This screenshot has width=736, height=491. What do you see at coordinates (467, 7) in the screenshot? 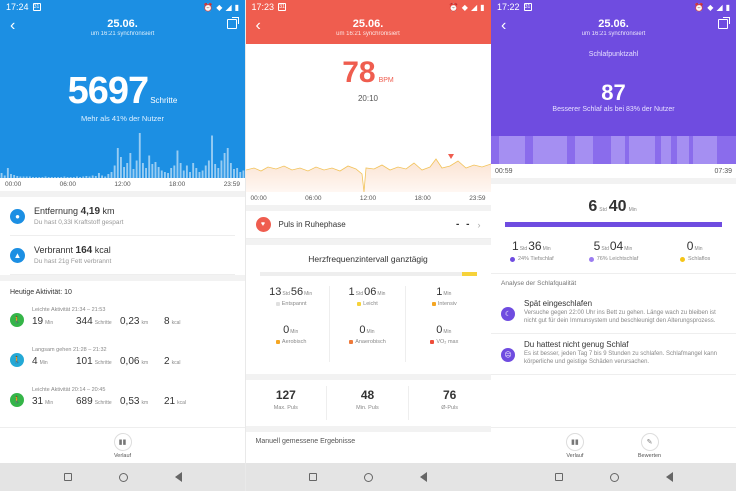
I see `status-icons: ⏰ ◆ ◢ ▮` at bounding box center [467, 7].